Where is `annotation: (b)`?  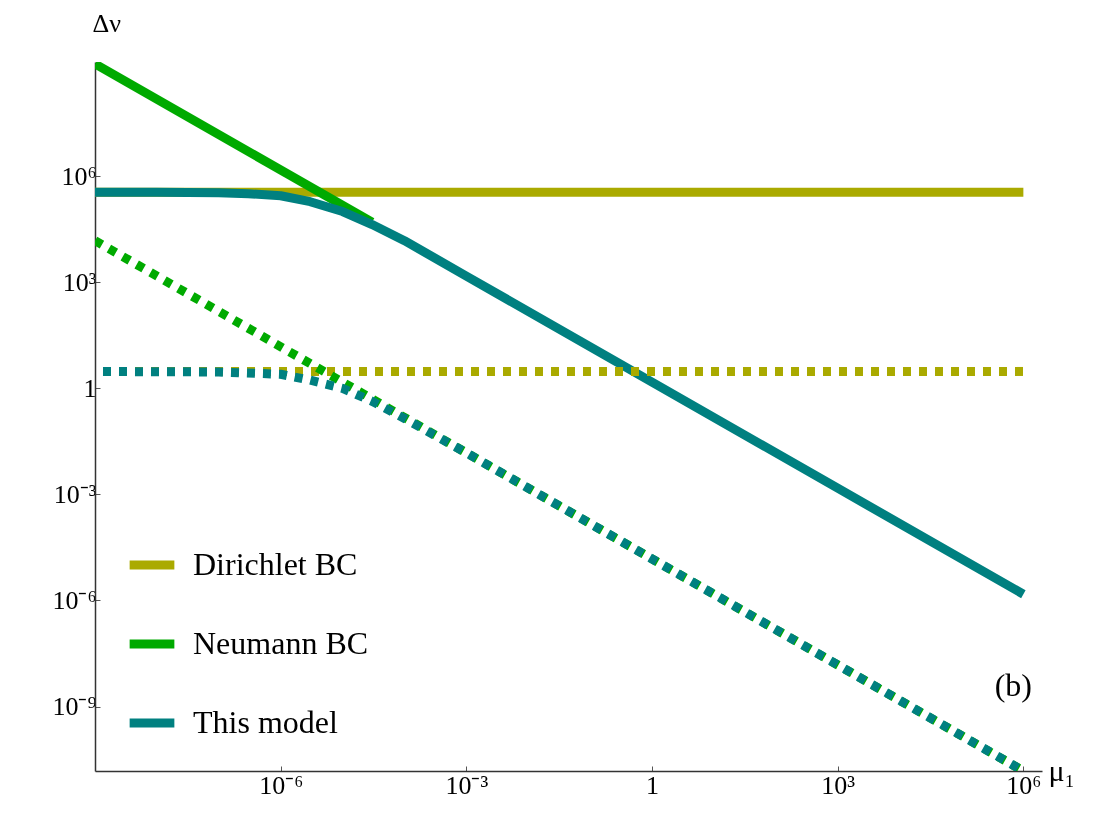
annotation: (b) is located at coordinates (1013, 685).